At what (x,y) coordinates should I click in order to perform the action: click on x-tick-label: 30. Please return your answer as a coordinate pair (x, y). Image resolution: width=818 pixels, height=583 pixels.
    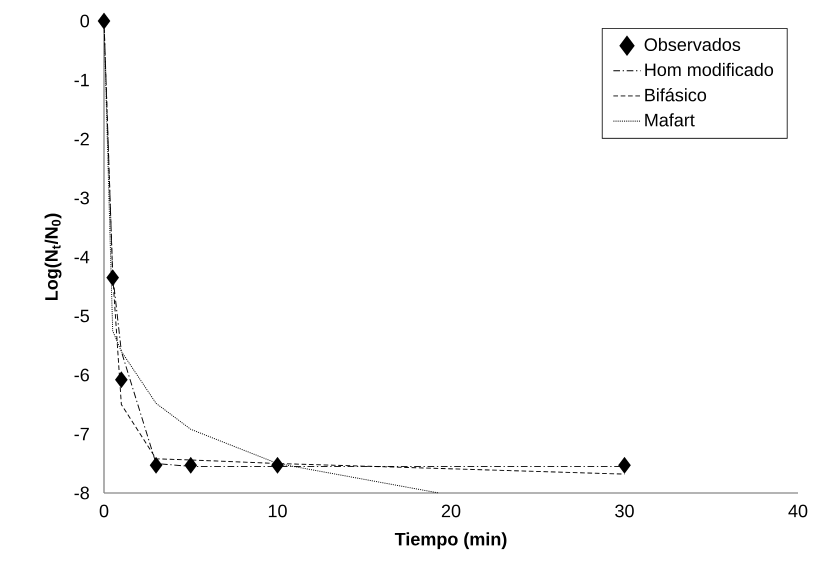
    Looking at the image, I should click on (624, 511).